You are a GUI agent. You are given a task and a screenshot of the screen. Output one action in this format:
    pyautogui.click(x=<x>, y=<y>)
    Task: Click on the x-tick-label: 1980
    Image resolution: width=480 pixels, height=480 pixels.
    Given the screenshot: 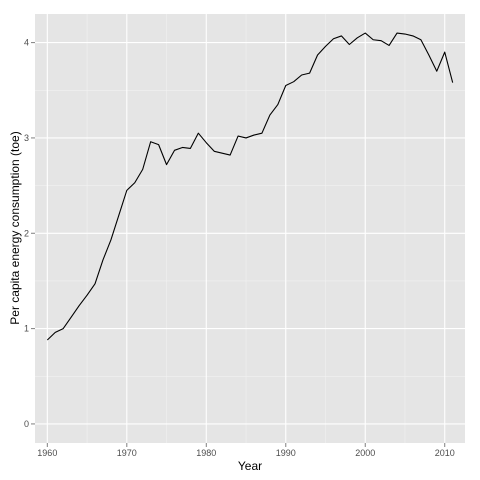 What is the action you would take?
    pyautogui.click(x=206, y=453)
    